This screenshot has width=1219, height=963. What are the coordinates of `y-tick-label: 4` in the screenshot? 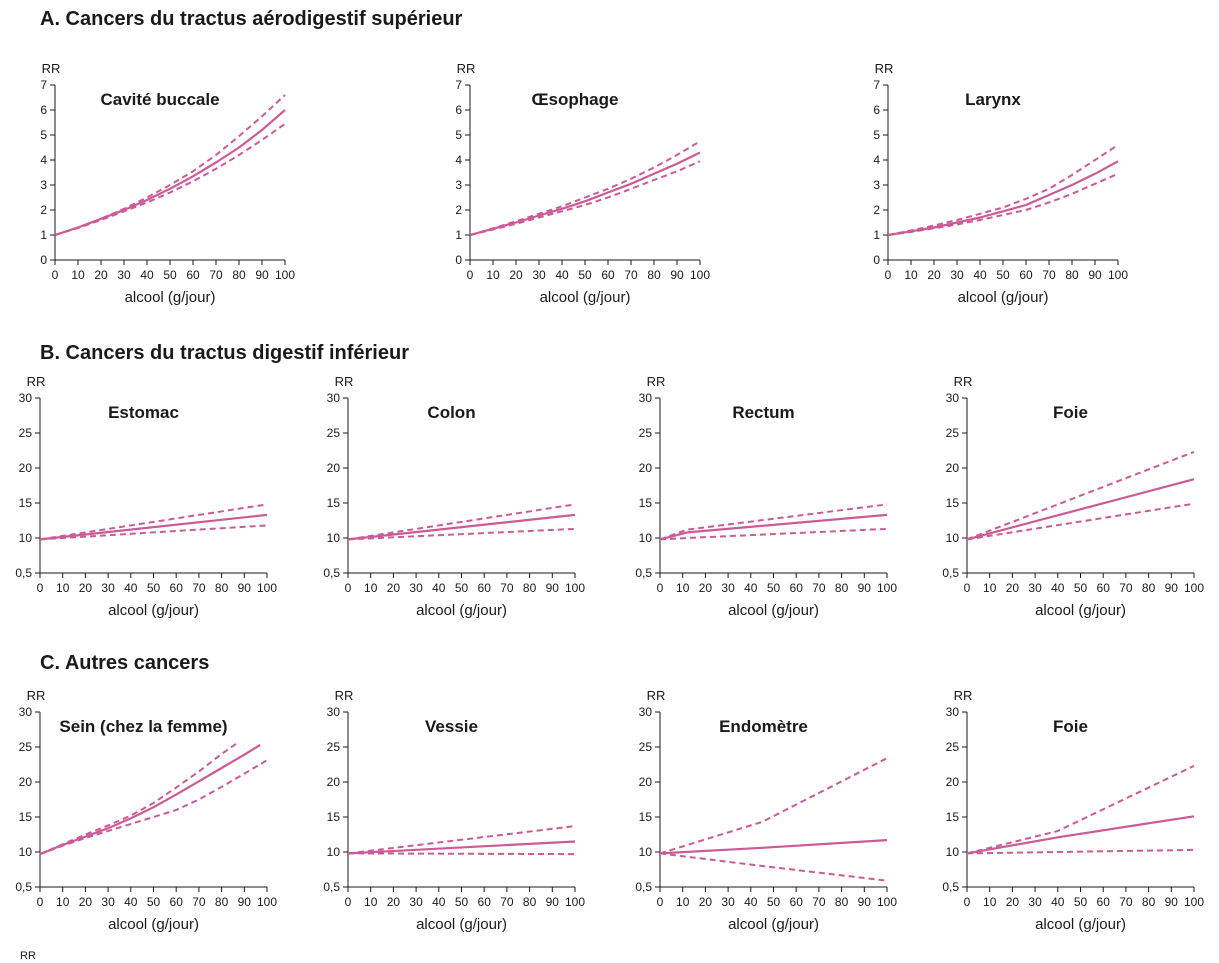 It's located at (43, 160).